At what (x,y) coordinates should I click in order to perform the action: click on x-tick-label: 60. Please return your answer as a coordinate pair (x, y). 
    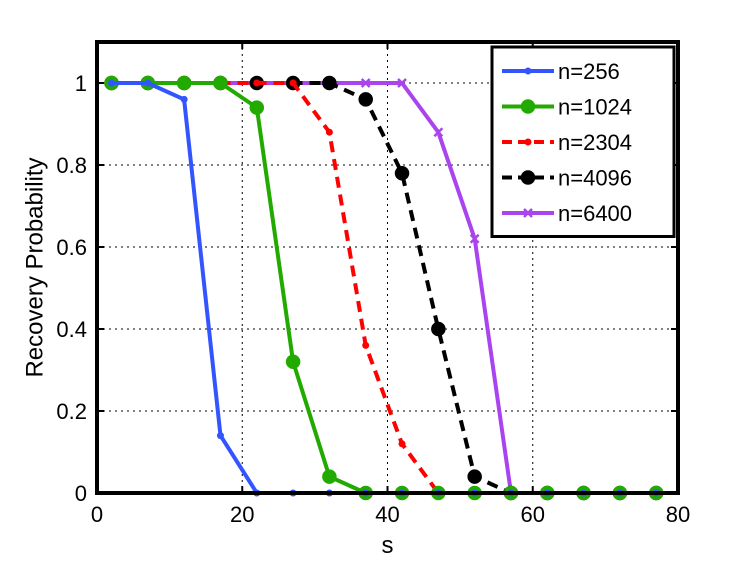
    Looking at the image, I should click on (533, 514).